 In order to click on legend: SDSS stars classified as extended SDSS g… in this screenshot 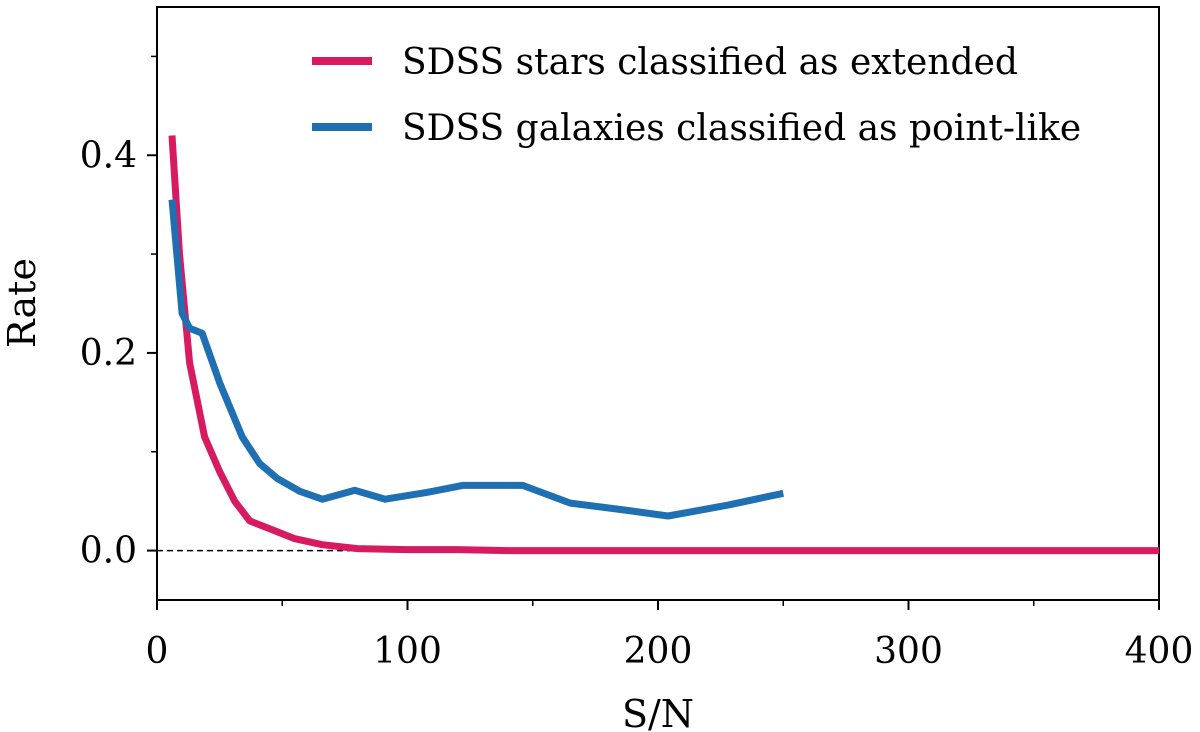, I will do `click(696, 95)`.